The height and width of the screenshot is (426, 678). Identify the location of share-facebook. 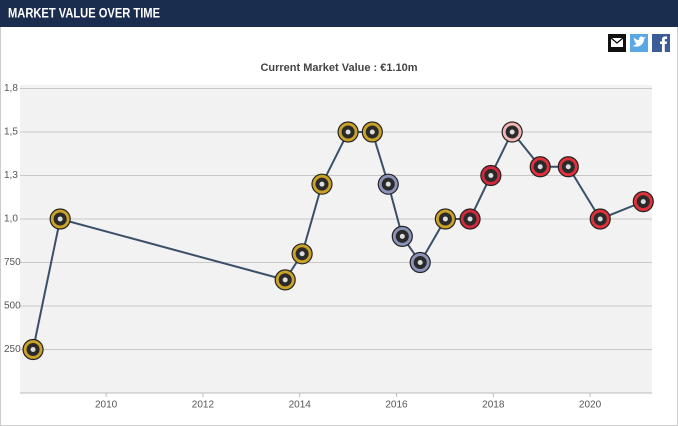
(661, 43).